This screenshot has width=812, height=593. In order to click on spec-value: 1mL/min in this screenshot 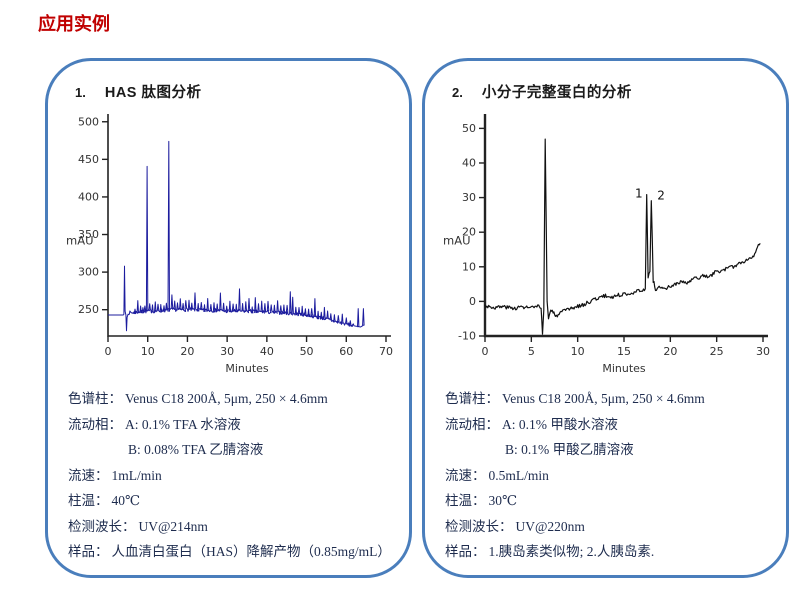, I will do `click(136, 475)`.